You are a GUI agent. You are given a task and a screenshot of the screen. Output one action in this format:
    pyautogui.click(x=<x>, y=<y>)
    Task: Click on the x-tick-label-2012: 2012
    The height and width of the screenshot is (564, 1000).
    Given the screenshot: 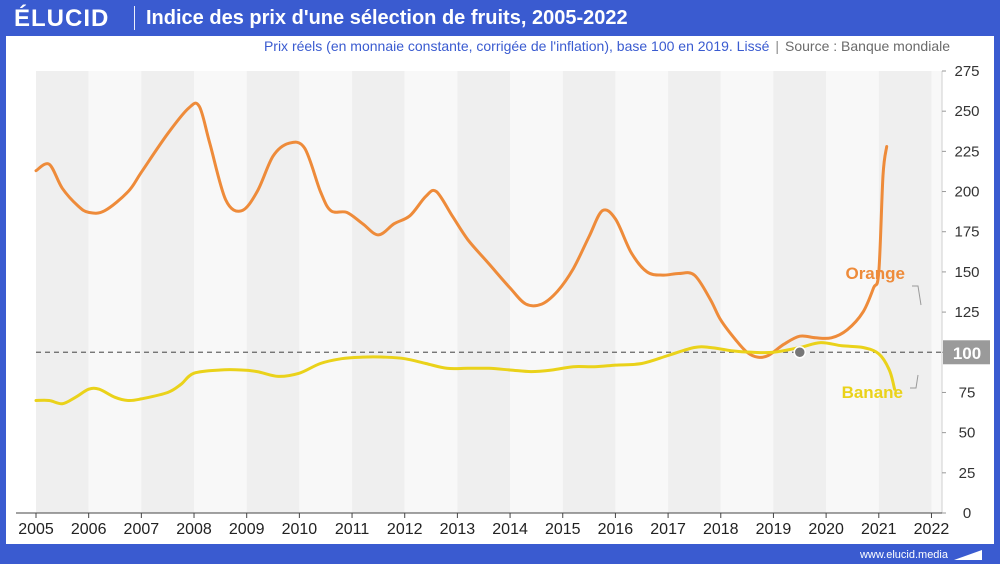 What is the action you would take?
    pyautogui.click(x=405, y=529)
    